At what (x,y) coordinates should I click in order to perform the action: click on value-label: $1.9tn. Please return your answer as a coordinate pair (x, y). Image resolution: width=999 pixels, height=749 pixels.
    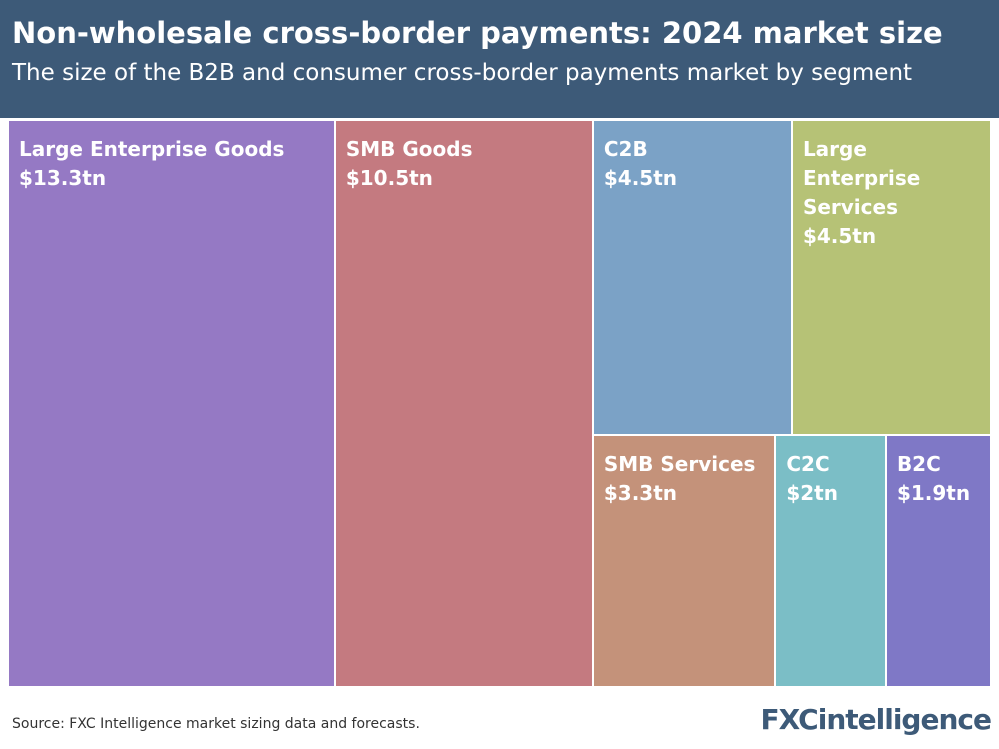
    Looking at the image, I should click on (933, 493).